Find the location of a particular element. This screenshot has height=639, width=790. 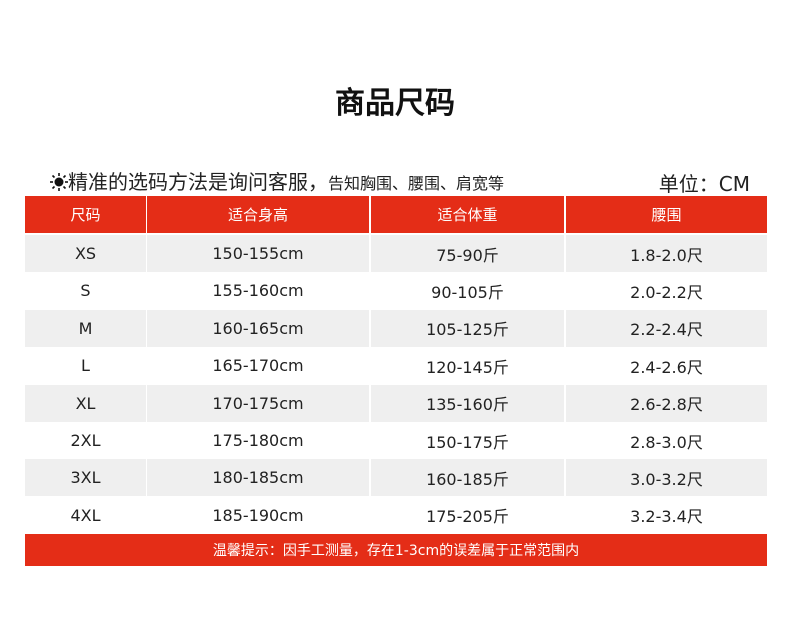

table-cell: 175-205斤 is located at coordinates (467, 517).